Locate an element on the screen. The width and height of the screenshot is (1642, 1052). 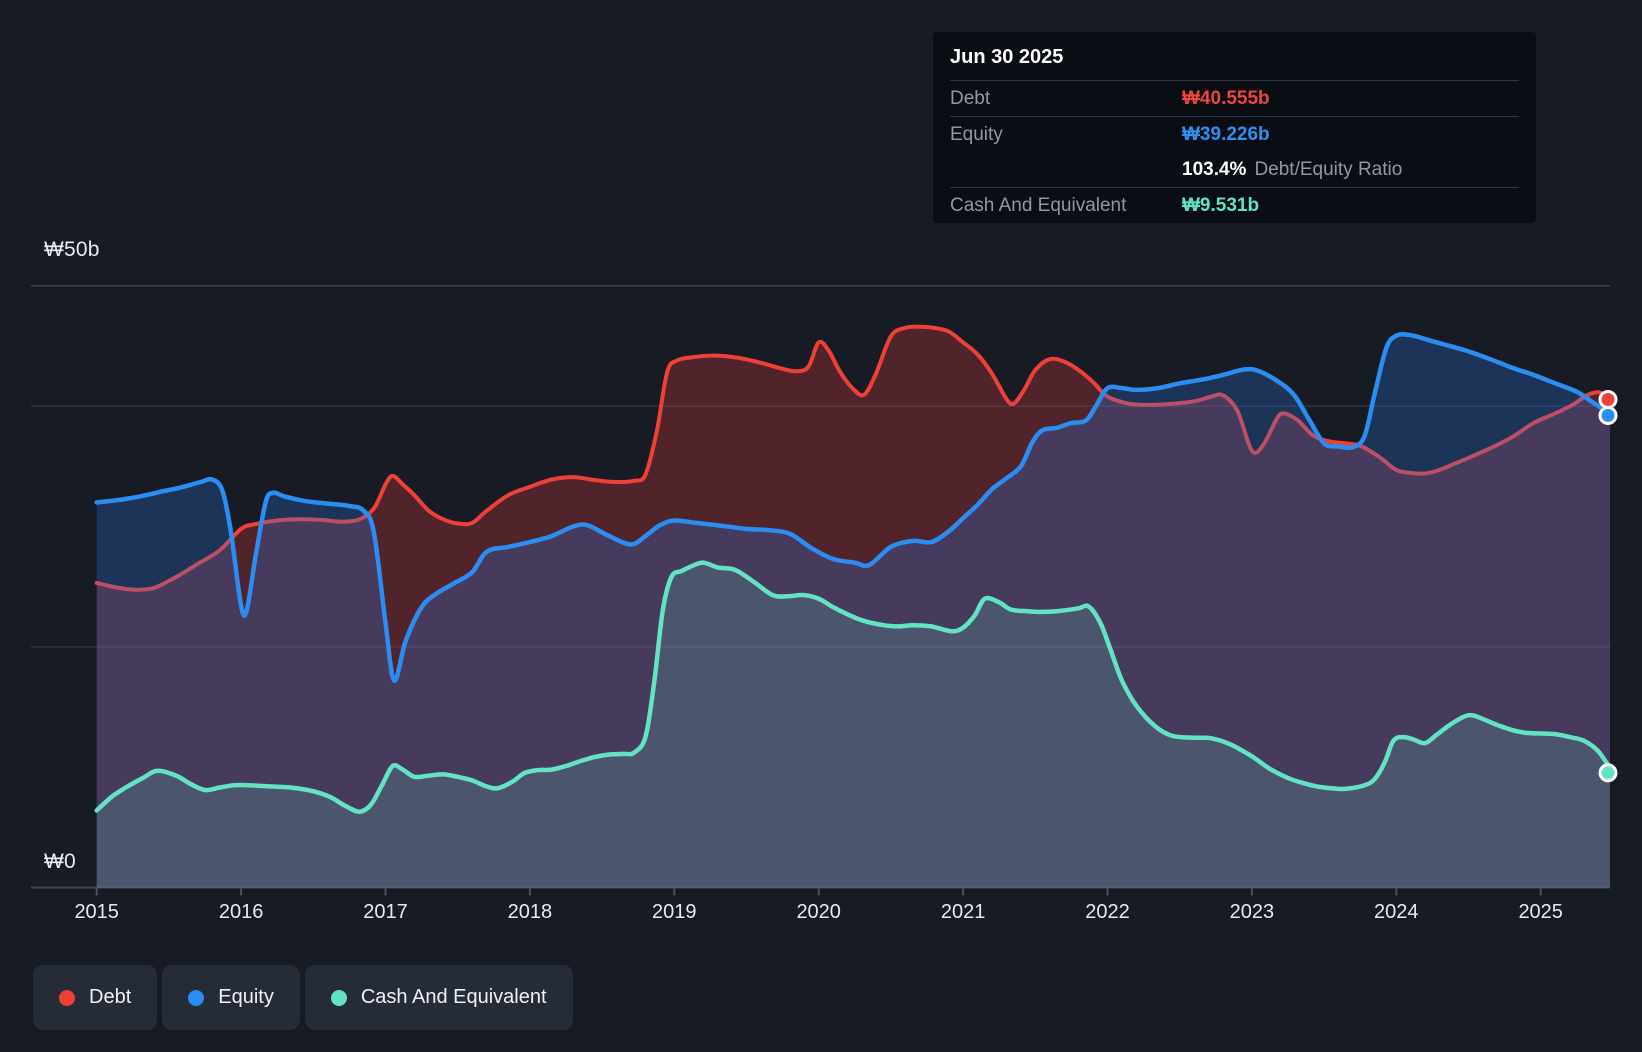
legend-item-label: Equity is located at coordinates (246, 997).